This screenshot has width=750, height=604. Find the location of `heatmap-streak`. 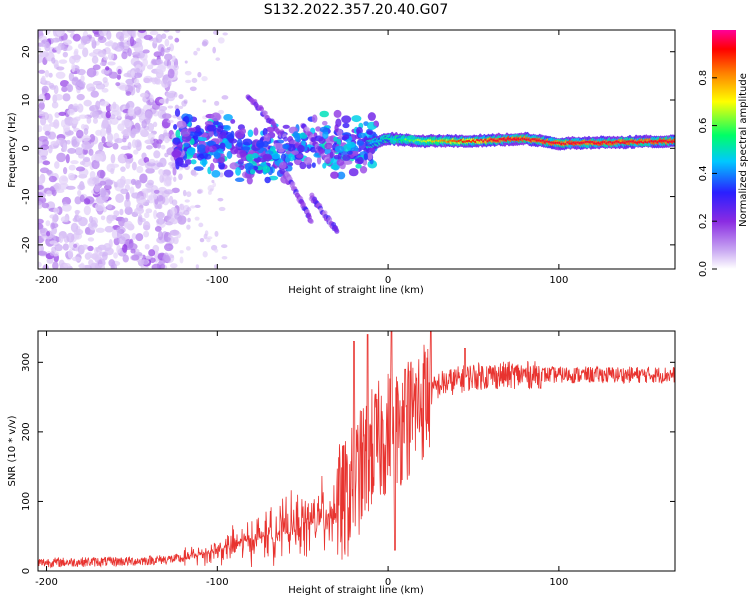

heatmap-streak is located at coordinates (322, 152).